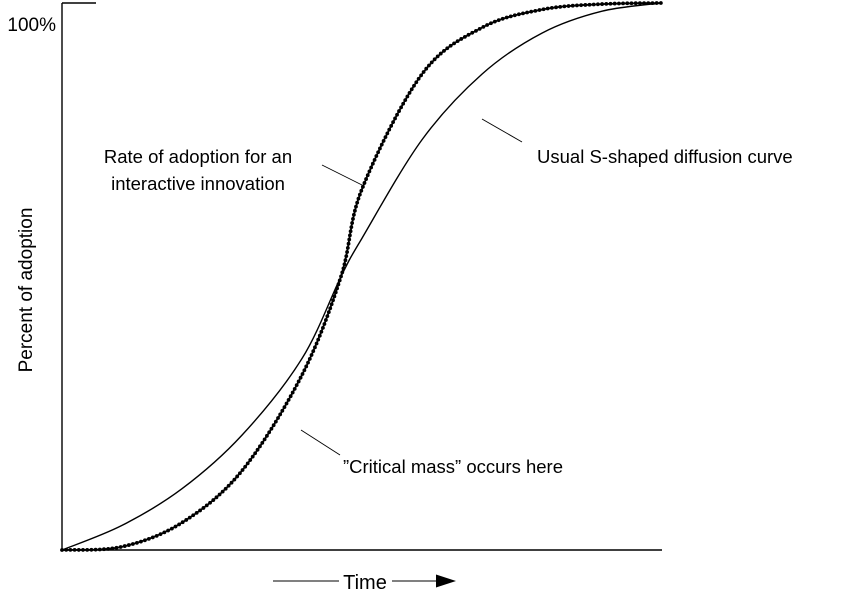  Describe the element at coordinates (637, 142) in the screenshot. I see `annotation-usual-curve: Usual S-shaped diffusion curve` at that location.